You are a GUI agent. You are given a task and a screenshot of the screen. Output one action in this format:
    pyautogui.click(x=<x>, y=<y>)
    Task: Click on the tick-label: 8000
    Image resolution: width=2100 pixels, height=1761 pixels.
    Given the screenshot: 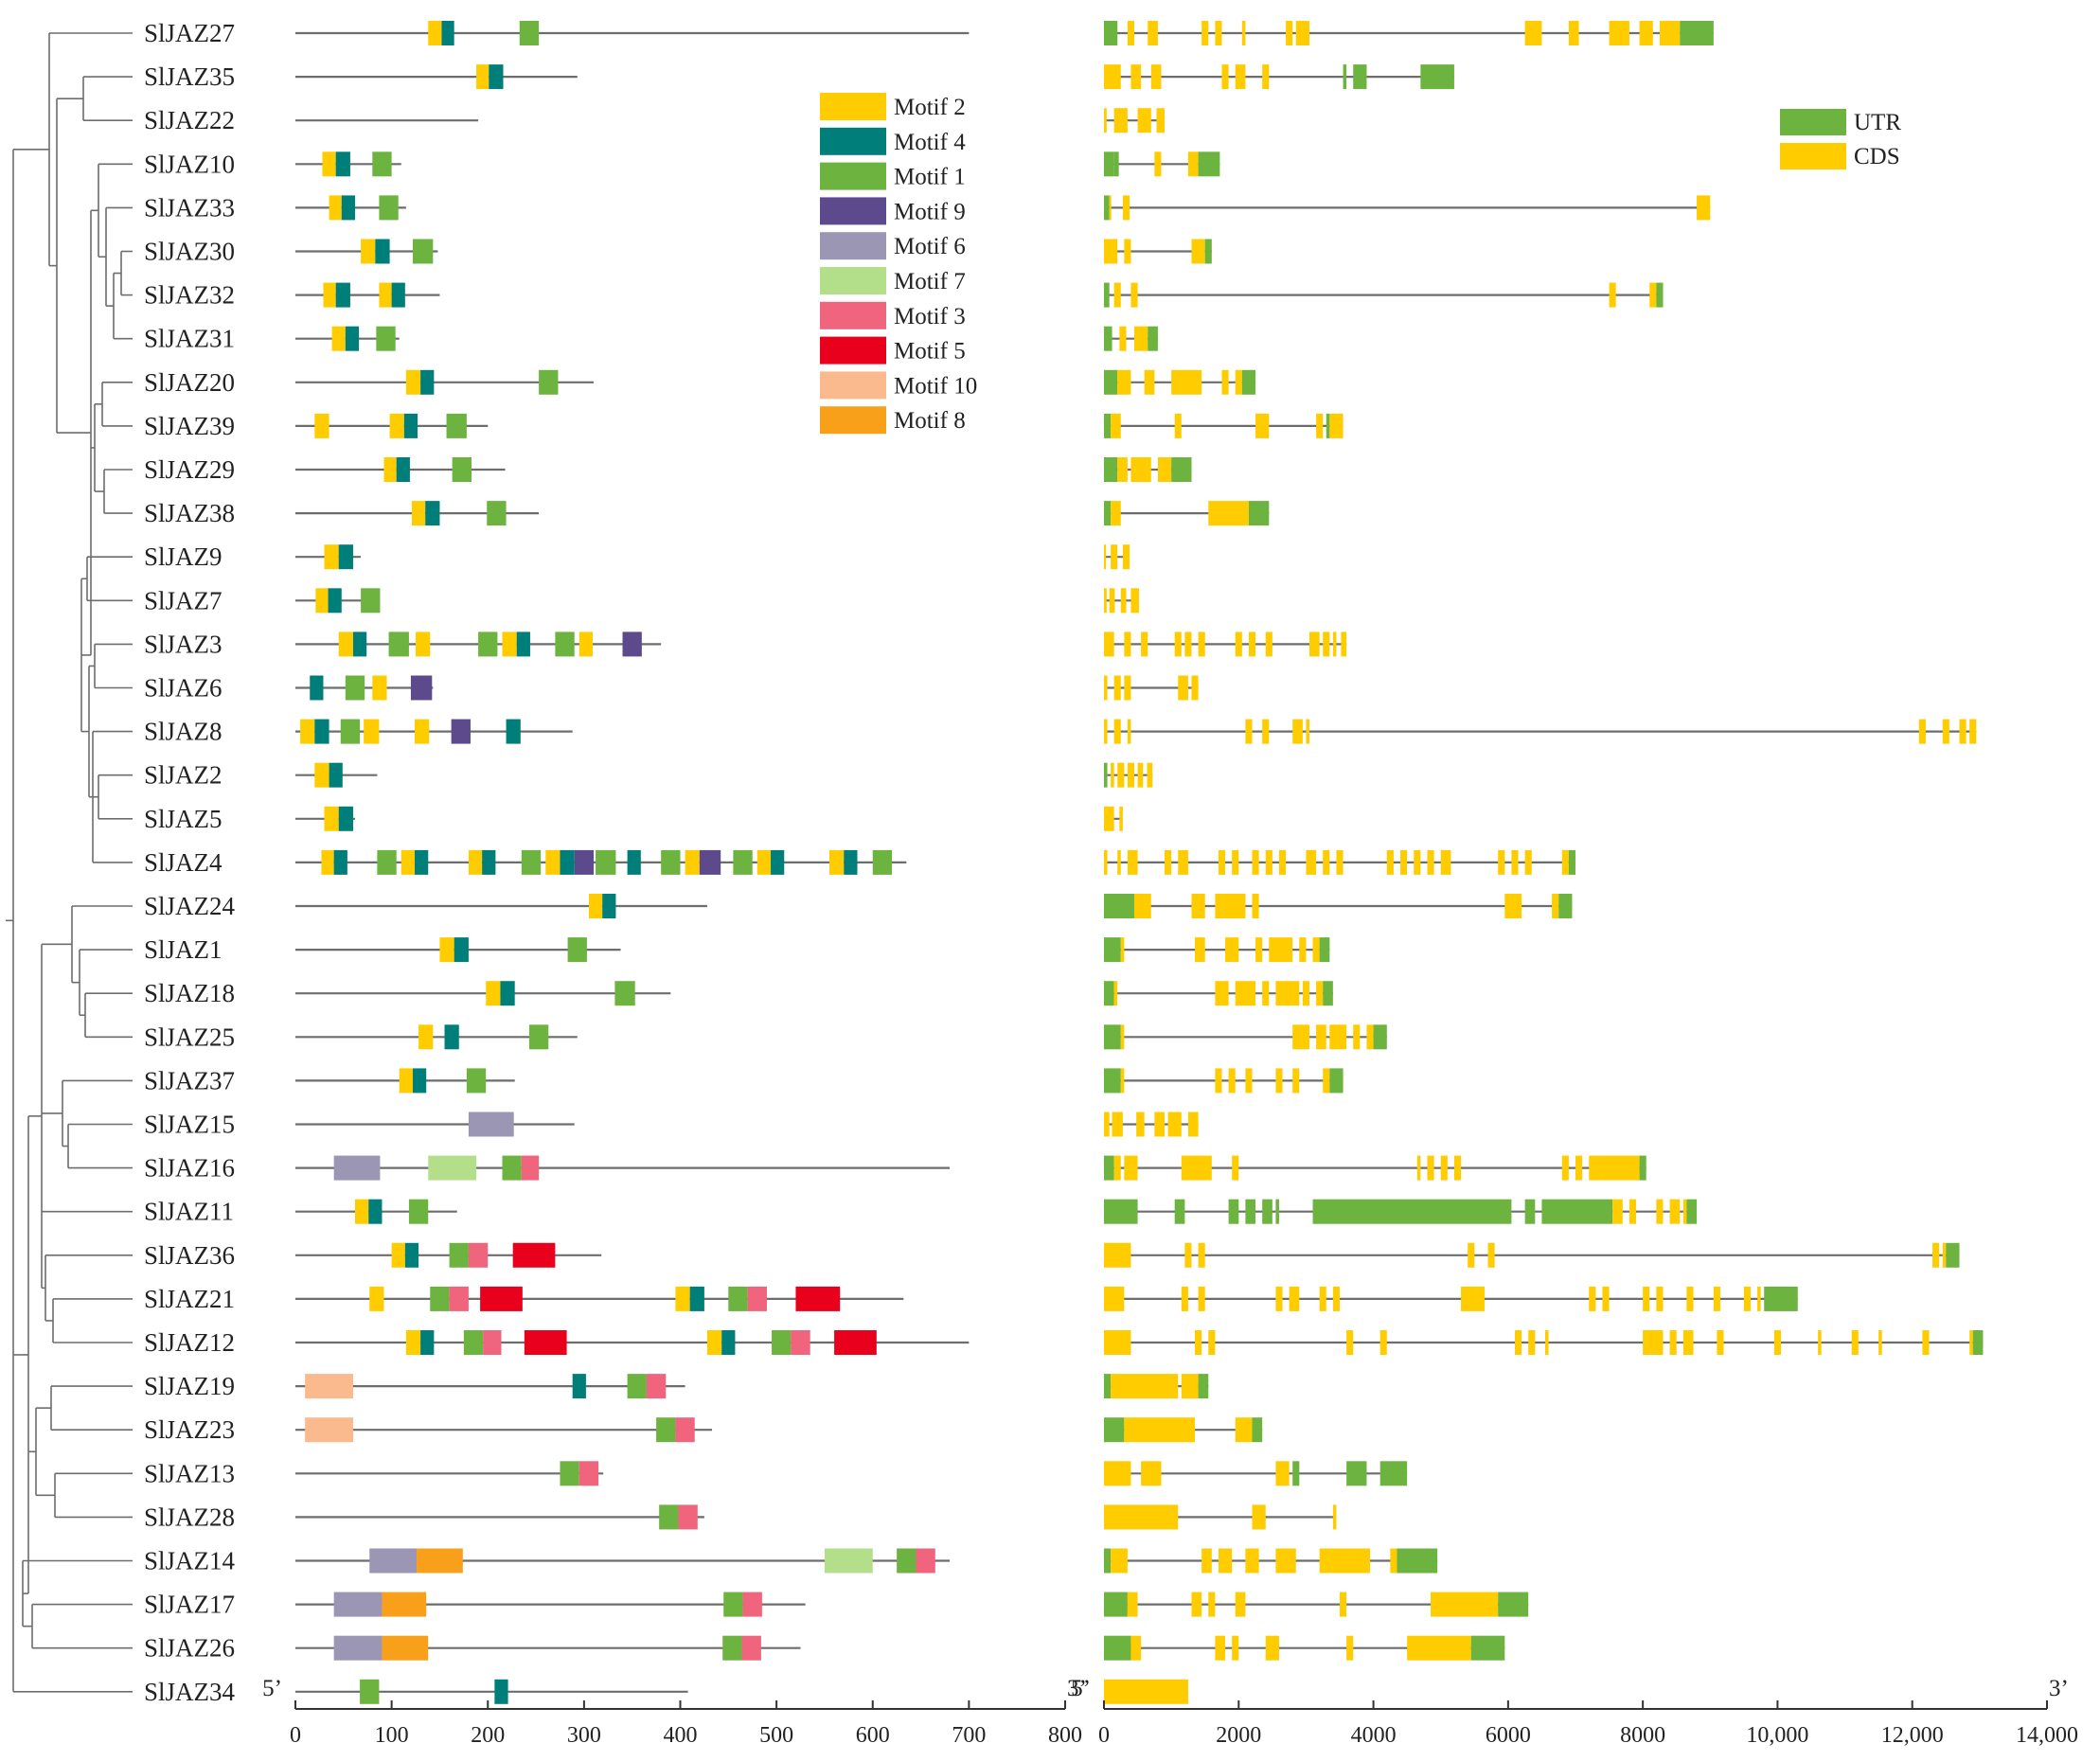 What is the action you would take?
    pyautogui.click(x=1642, y=1735)
    